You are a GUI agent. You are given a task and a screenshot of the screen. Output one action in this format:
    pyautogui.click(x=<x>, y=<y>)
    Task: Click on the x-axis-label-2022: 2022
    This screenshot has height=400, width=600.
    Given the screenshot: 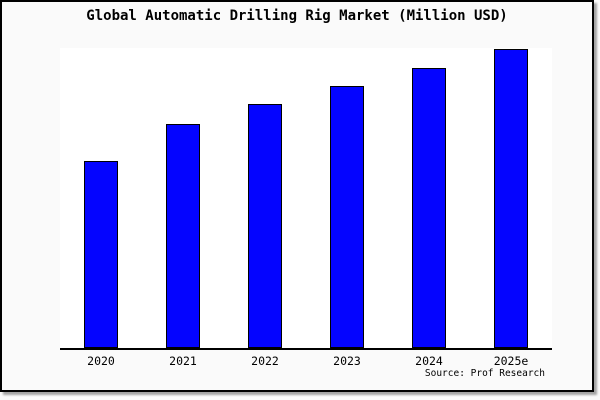 What is the action you would take?
    pyautogui.click(x=265, y=361)
    